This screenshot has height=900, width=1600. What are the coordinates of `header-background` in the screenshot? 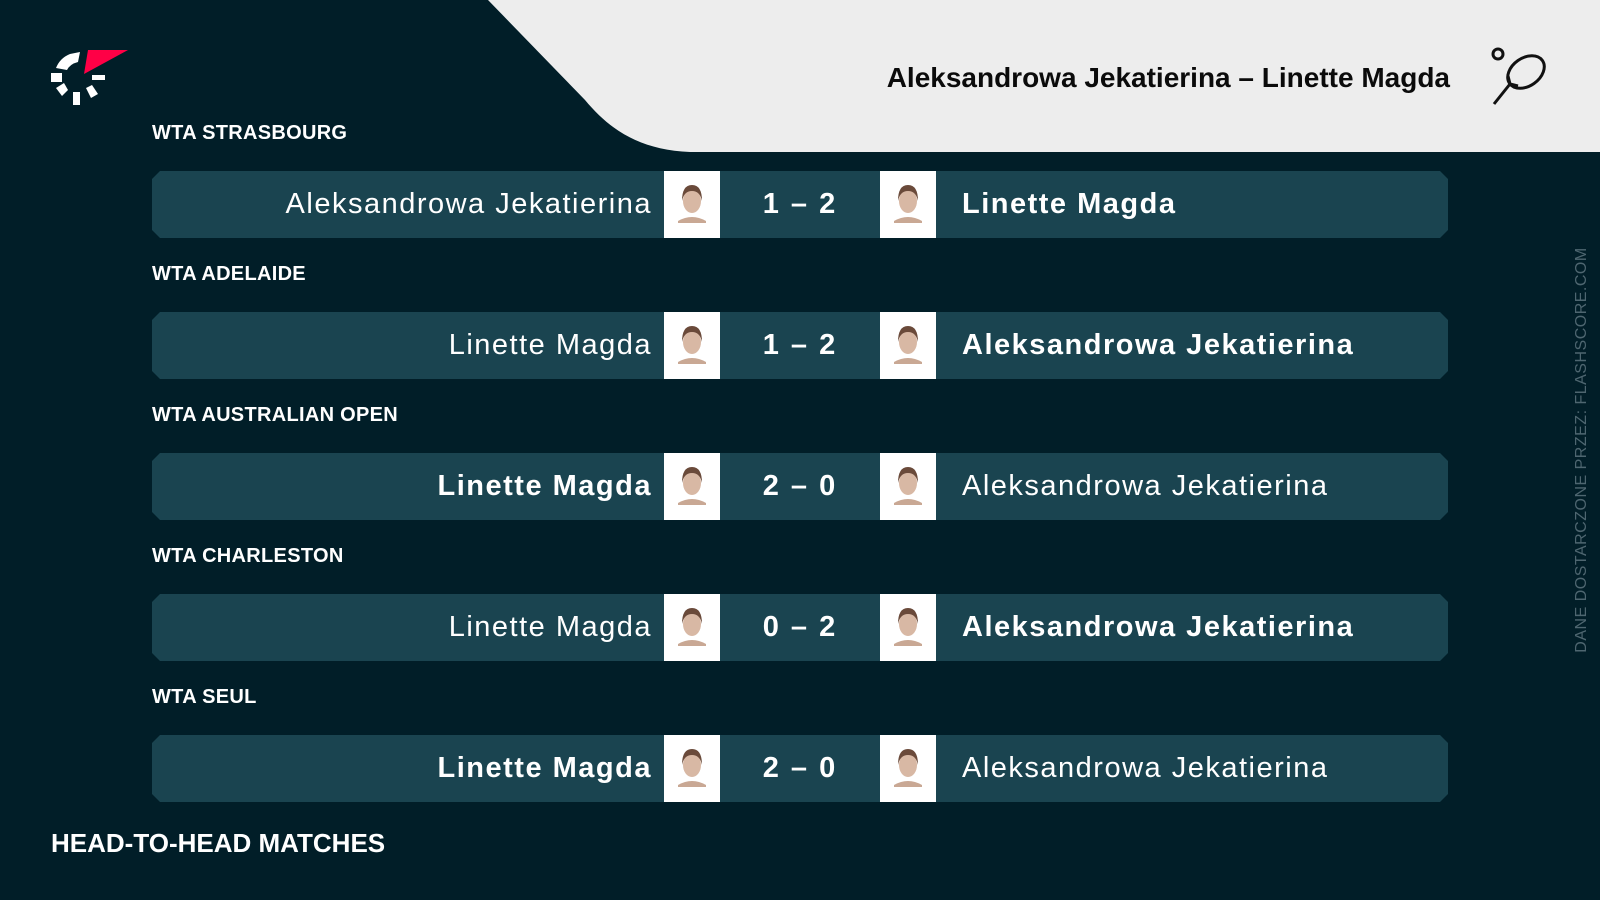 It's located at (1044, 76).